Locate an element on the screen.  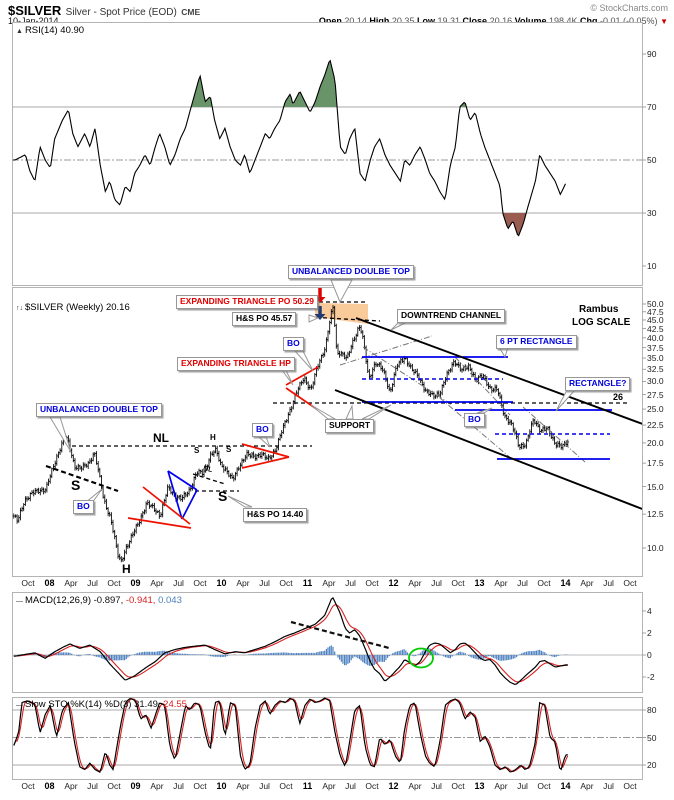
price-axis-label: 20.0 is located at coordinates (655, 442).